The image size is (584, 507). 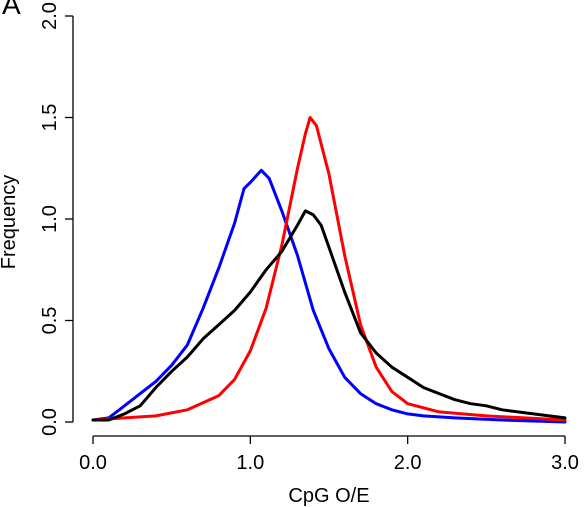 I want to click on y-tick-label: 0.5, so click(x=50, y=321).